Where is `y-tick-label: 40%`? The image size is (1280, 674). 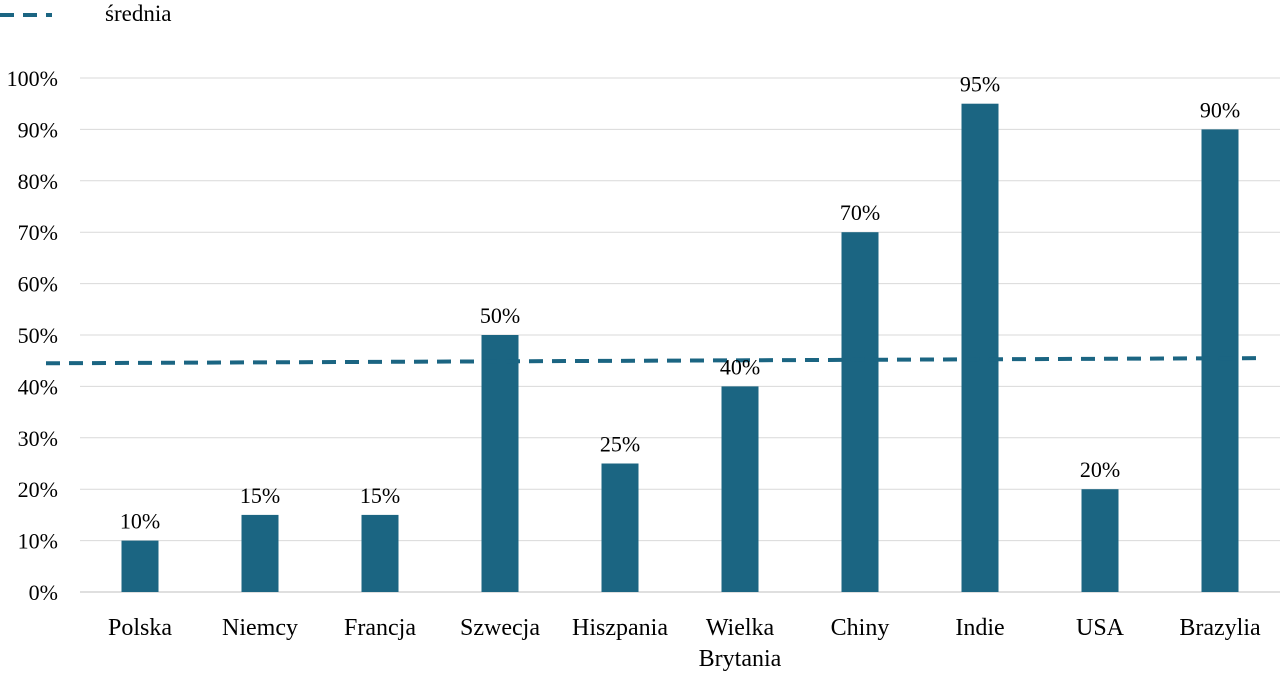 y-tick-label: 40% is located at coordinates (38, 386).